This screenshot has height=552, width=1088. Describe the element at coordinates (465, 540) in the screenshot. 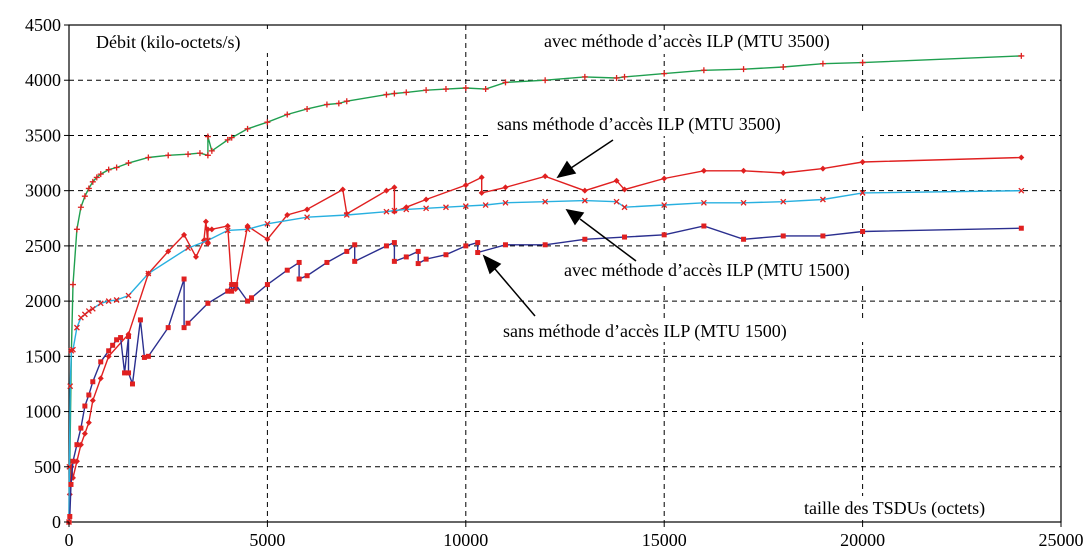

I see `x-tick-label: 10000` at that location.